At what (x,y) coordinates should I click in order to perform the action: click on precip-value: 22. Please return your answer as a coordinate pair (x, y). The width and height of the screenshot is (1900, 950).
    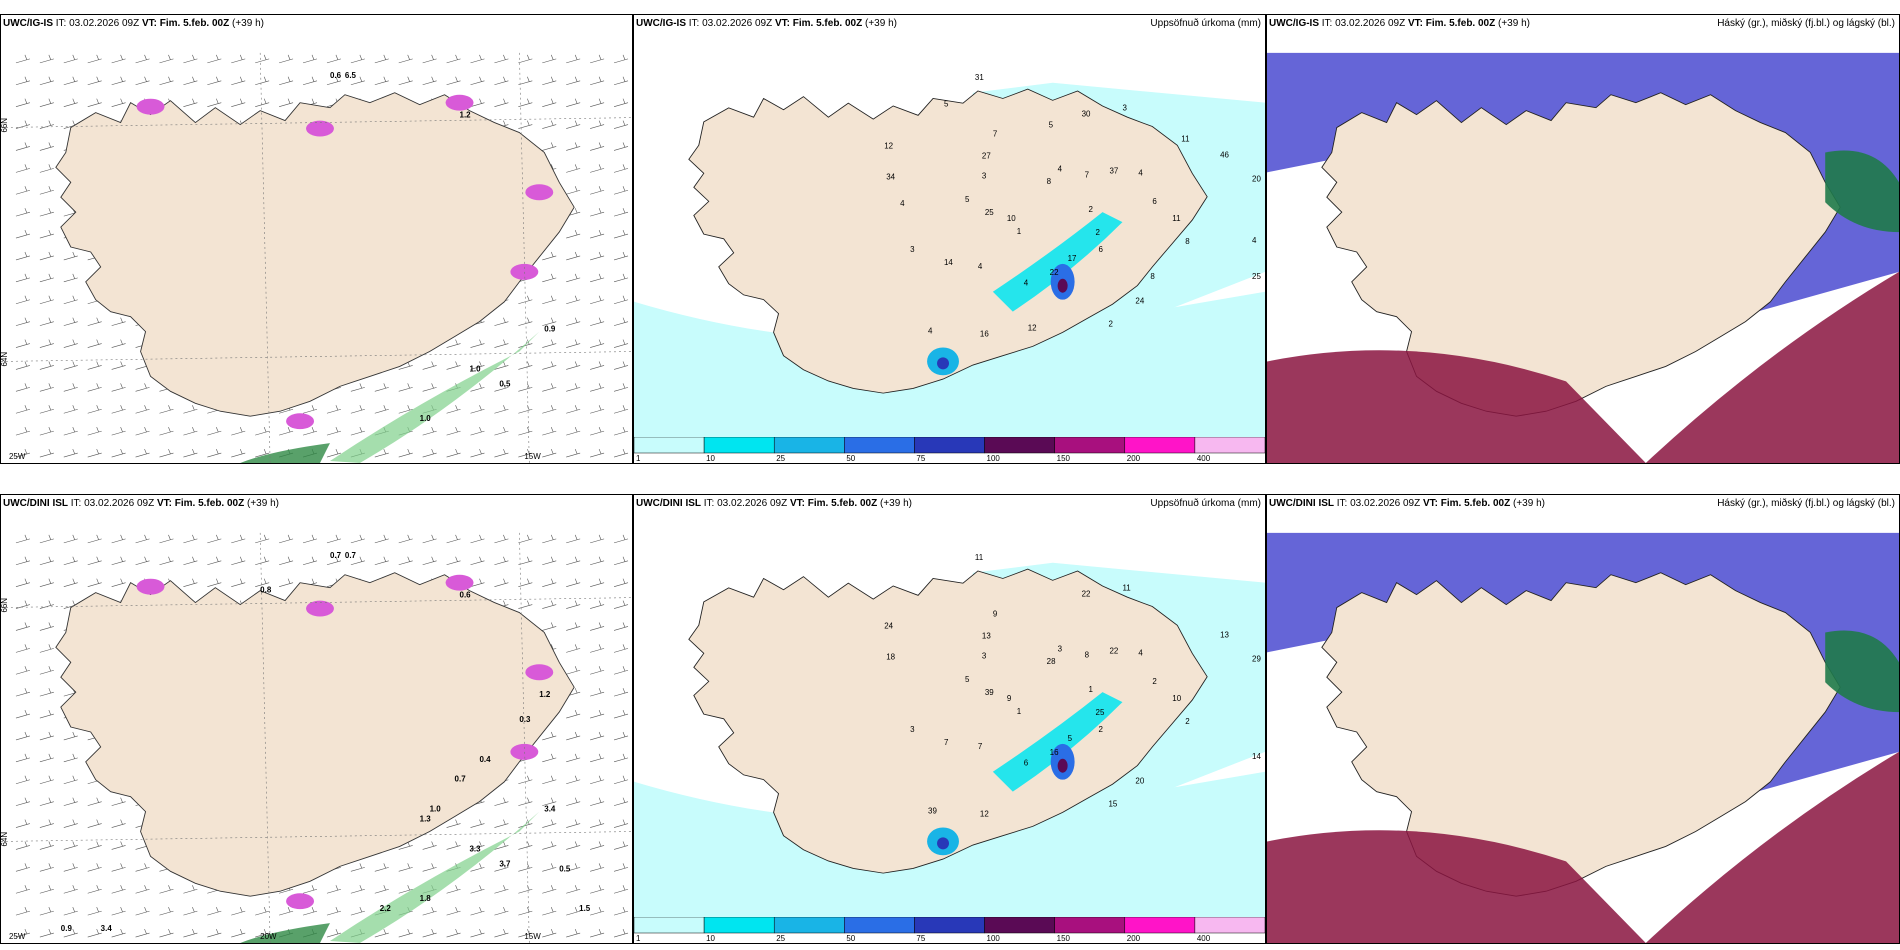
    Looking at the image, I should click on (1113, 650).